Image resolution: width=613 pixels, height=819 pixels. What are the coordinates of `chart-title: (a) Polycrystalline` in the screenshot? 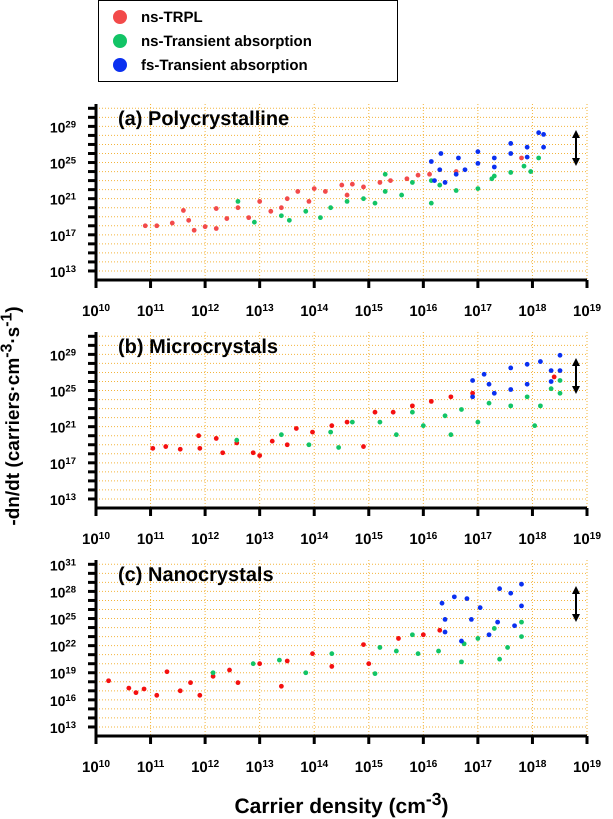 It's located at (204, 119).